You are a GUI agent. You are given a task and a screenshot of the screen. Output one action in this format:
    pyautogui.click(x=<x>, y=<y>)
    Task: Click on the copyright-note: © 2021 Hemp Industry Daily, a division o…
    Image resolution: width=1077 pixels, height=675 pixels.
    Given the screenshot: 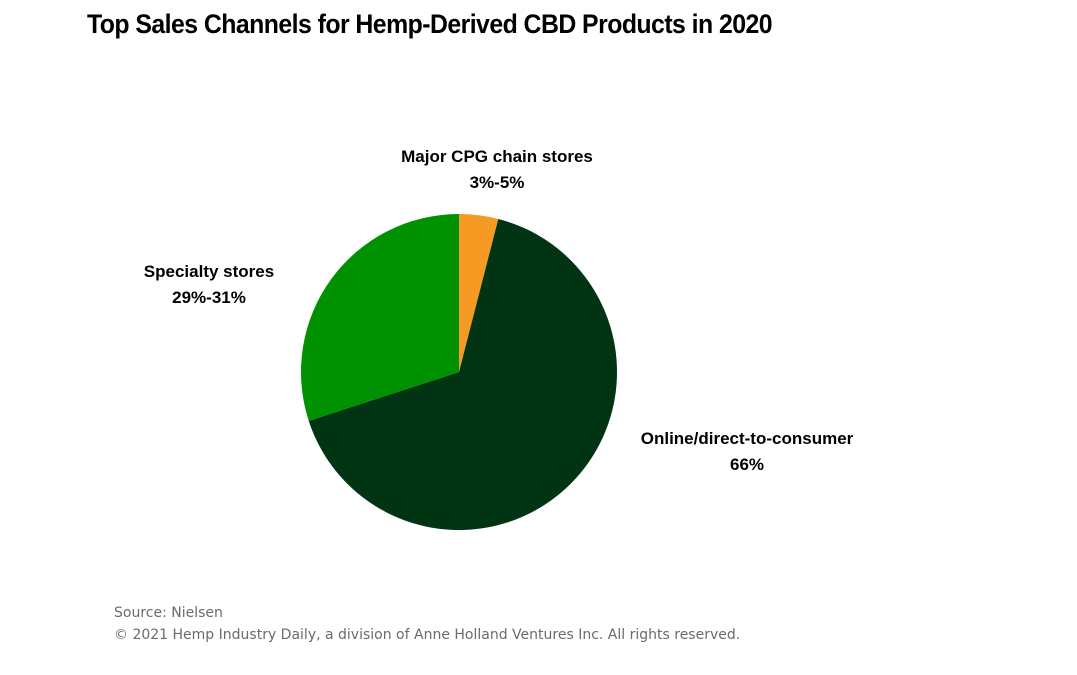 What is the action you would take?
    pyautogui.click(x=427, y=635)
    